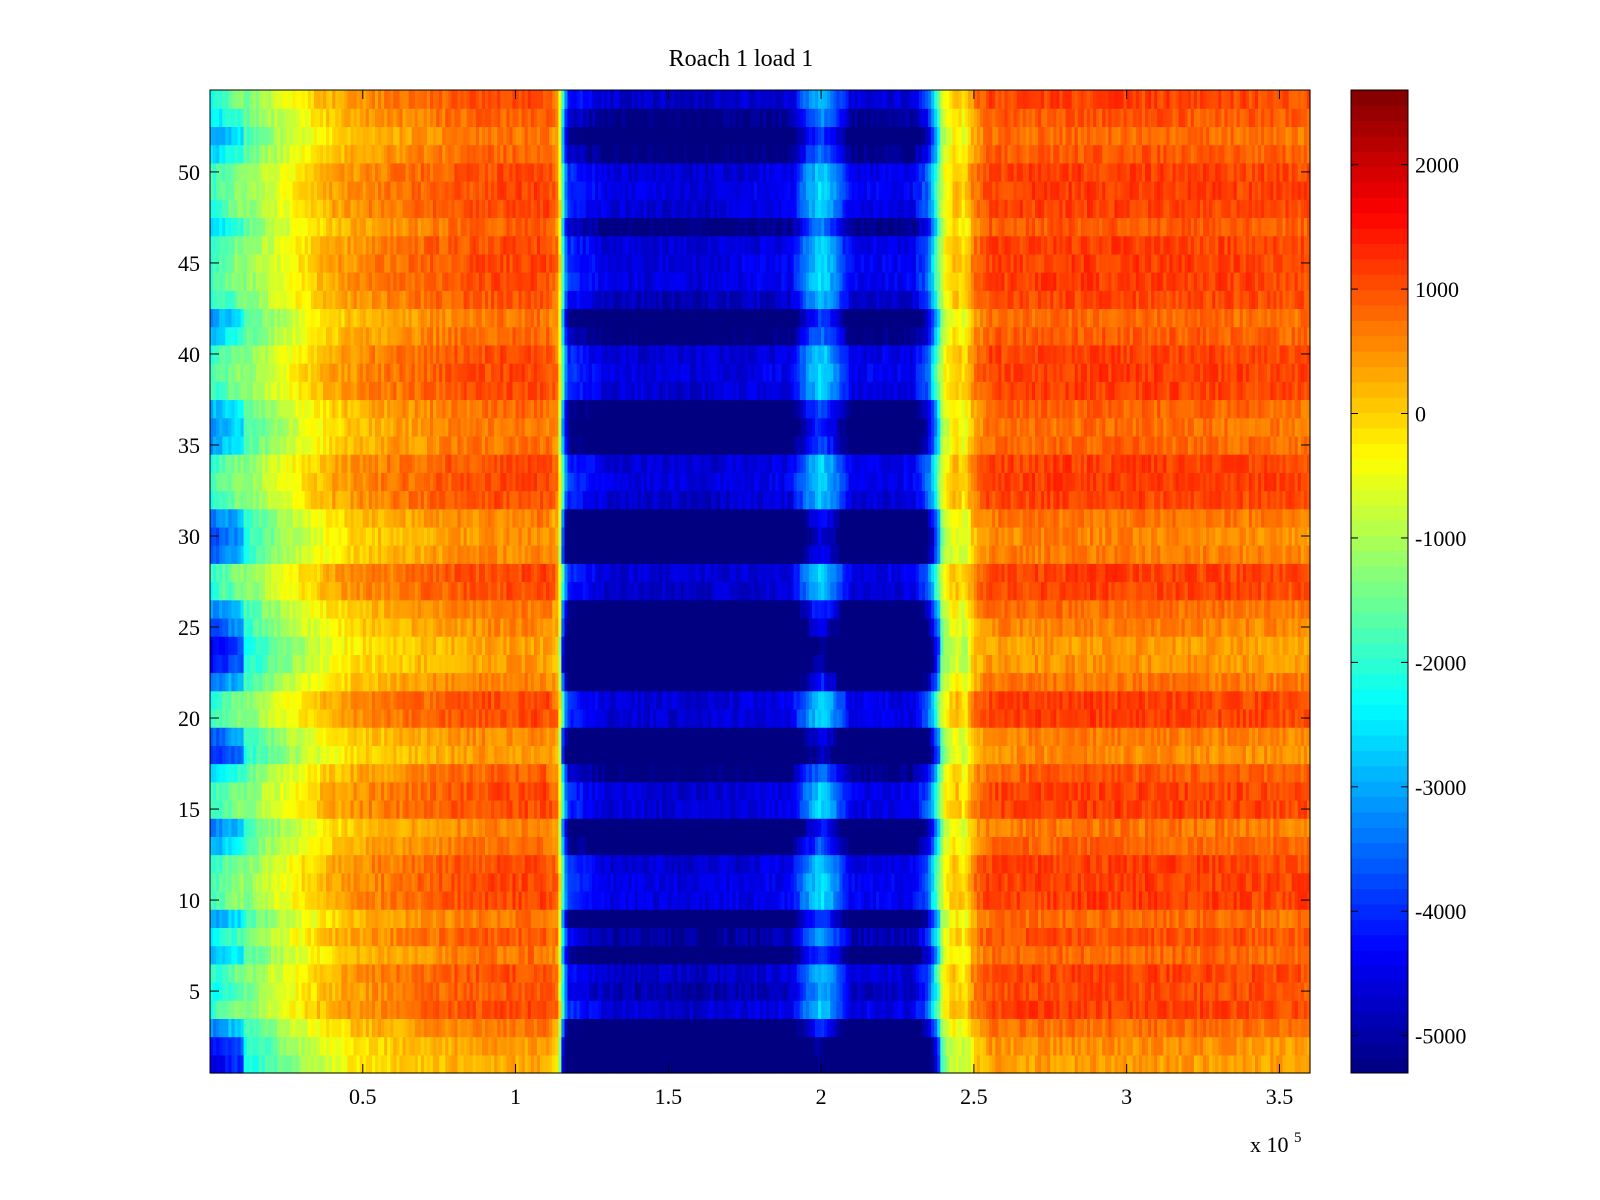 The image size is (1600, 1200). I want to click on heatmap-row, so click(760, 1046).